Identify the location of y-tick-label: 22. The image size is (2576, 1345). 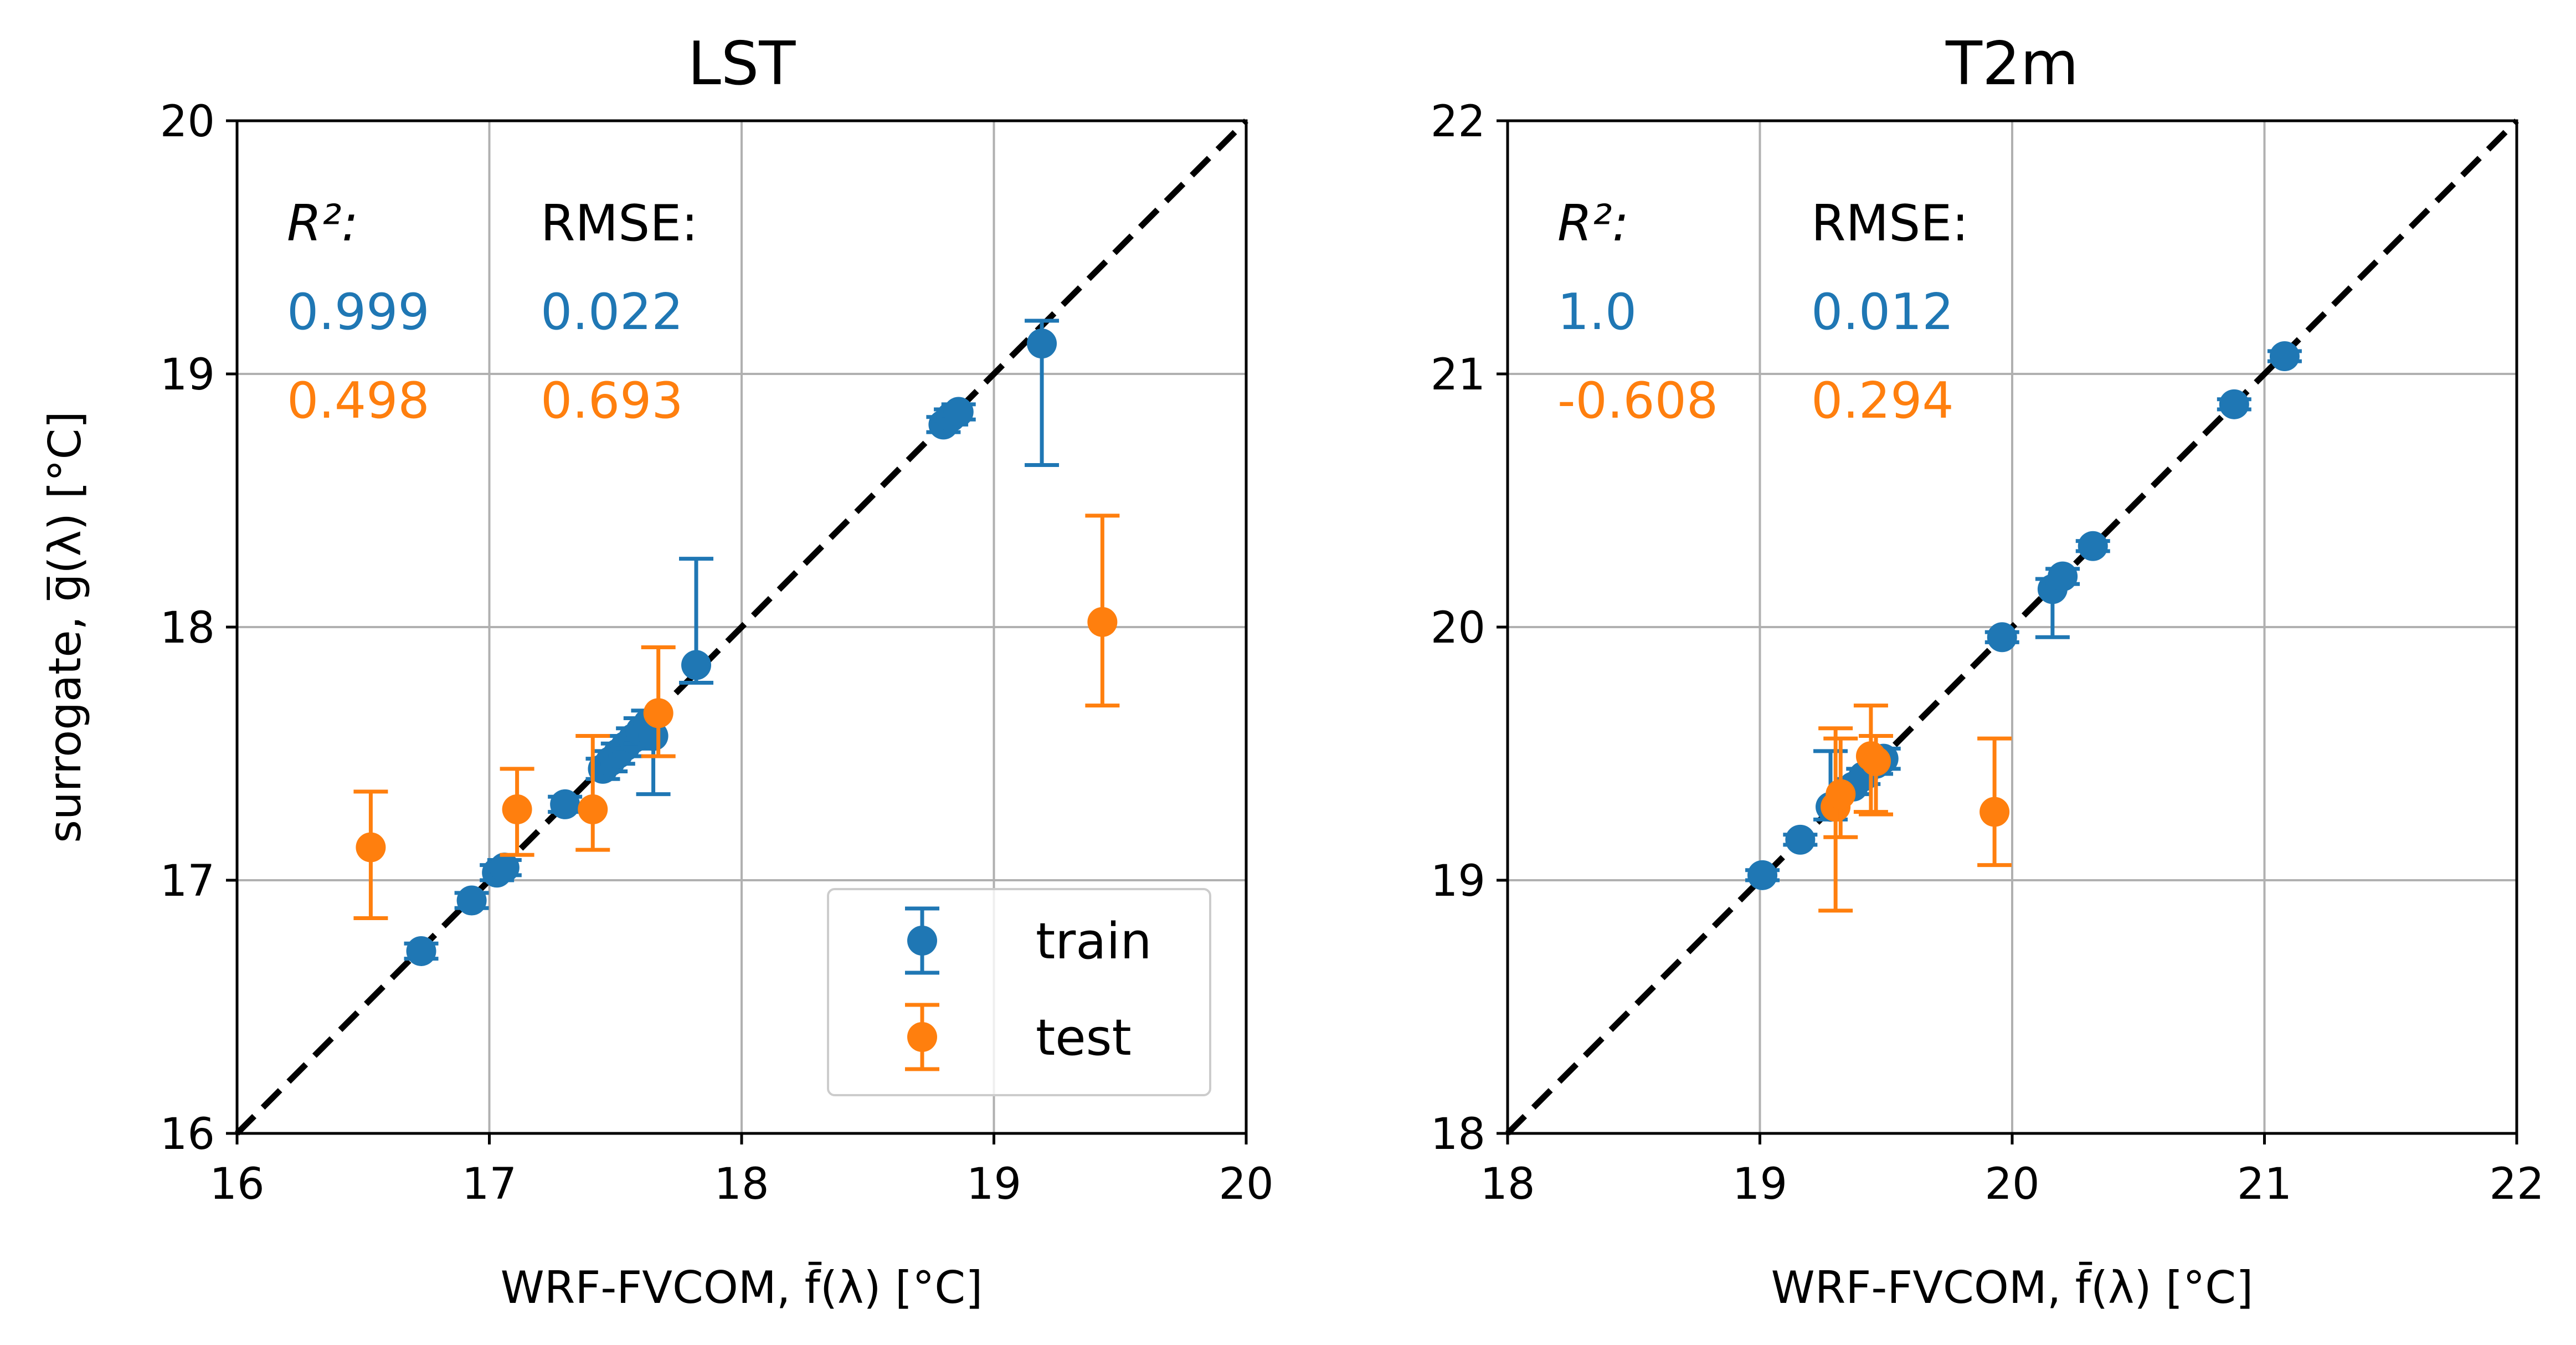
(1458, 122).